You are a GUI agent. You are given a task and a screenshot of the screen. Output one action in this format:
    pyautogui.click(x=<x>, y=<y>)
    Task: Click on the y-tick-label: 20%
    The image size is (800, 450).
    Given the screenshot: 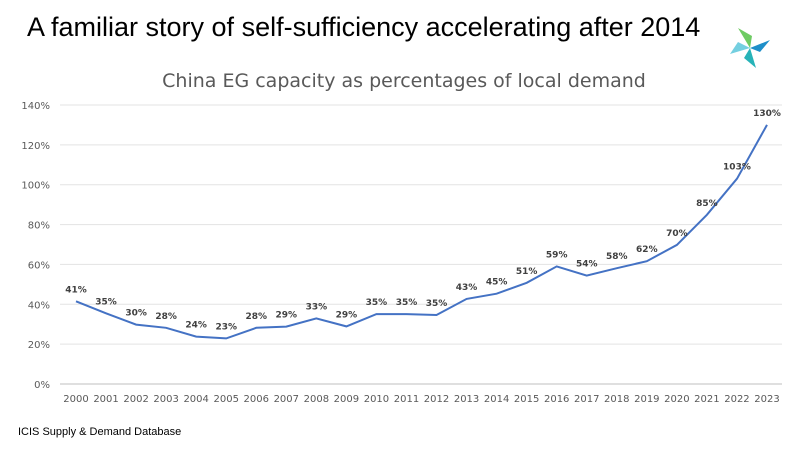 What is the action you would take?
    pyautogui.click(x=39, y=345)
    